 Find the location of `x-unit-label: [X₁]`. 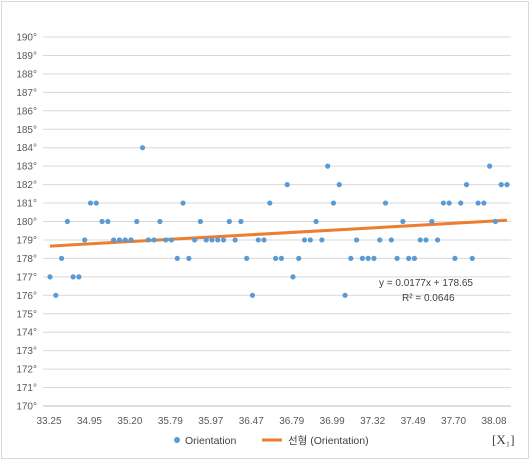

x-unit-label: [X₁] is located at coordinates (503, 439).